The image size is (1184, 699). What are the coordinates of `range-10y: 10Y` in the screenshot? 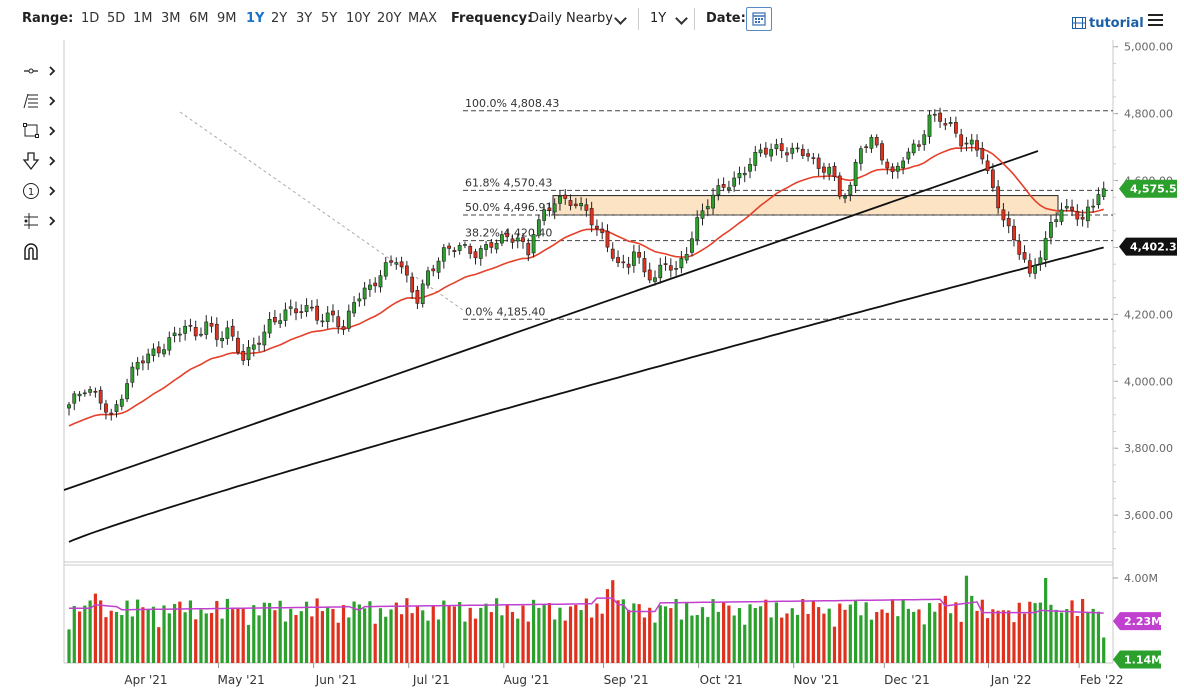 It's located at (358, 18).